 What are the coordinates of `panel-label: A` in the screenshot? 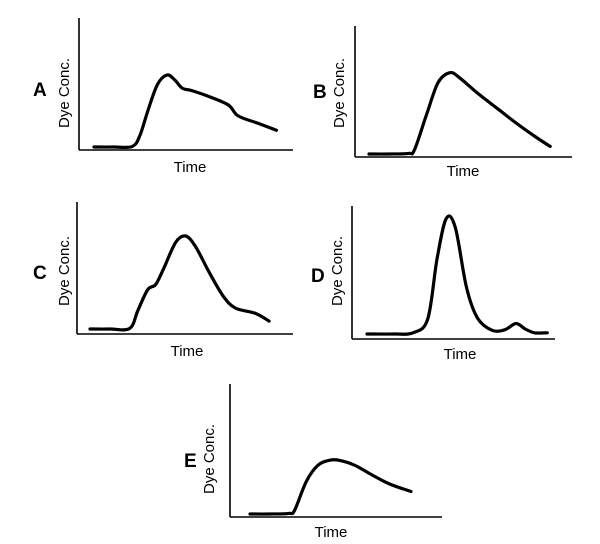 It's located at (40, 90).